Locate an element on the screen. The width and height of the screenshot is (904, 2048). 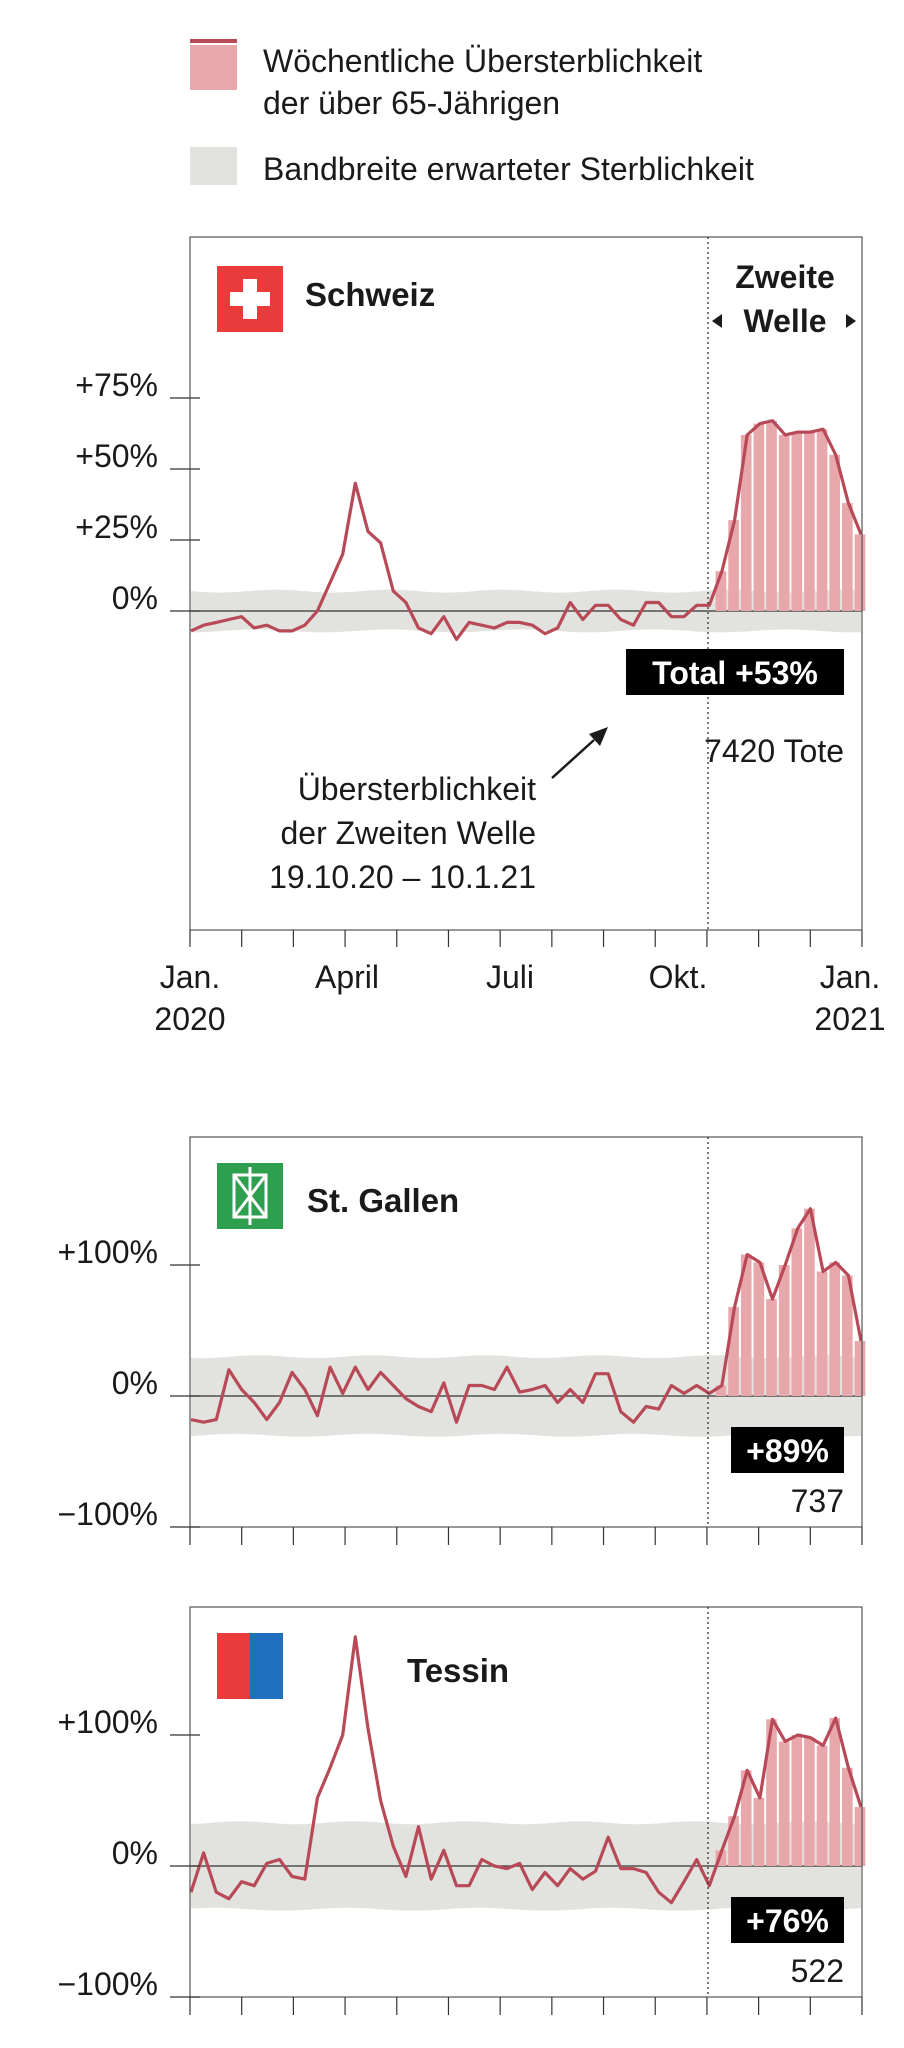
second-wave-left-arrow-icon is located at coordinates (717, 321).